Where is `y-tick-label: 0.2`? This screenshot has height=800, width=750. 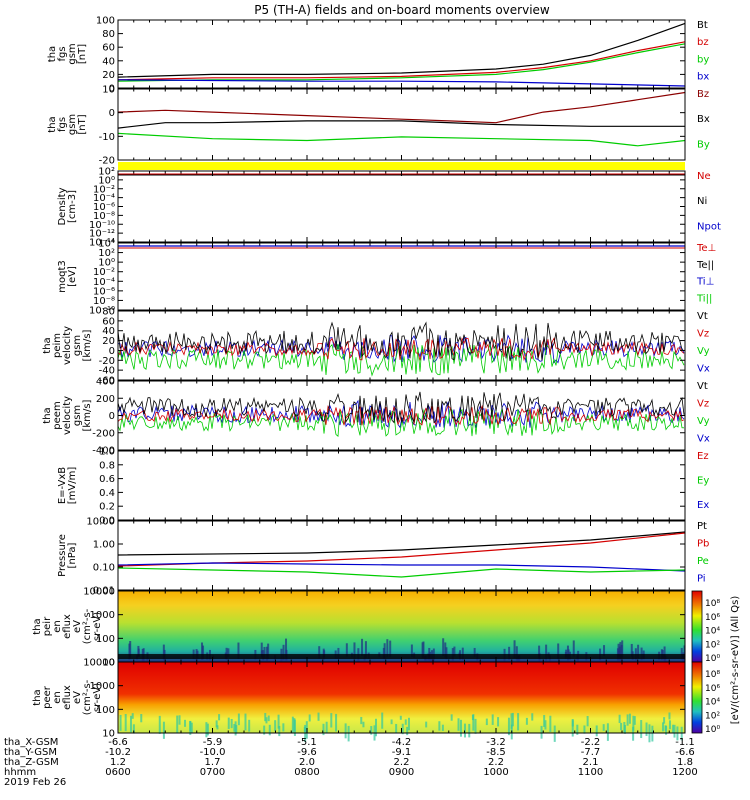 y-tick-label: 0.2 is located at coordinates (107, 507).